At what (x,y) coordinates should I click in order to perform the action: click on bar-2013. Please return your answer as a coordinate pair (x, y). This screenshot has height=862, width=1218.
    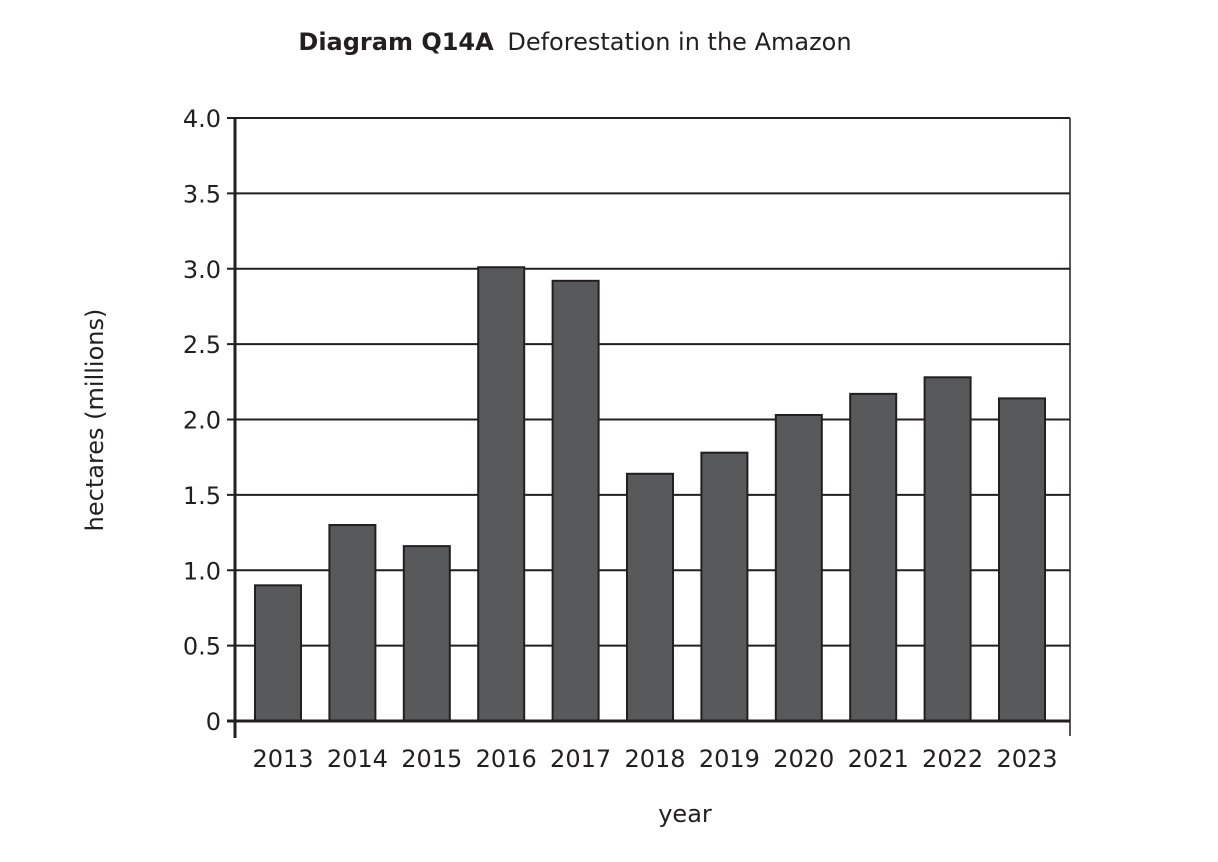
    Looking at the image, I should click on (278, 653).